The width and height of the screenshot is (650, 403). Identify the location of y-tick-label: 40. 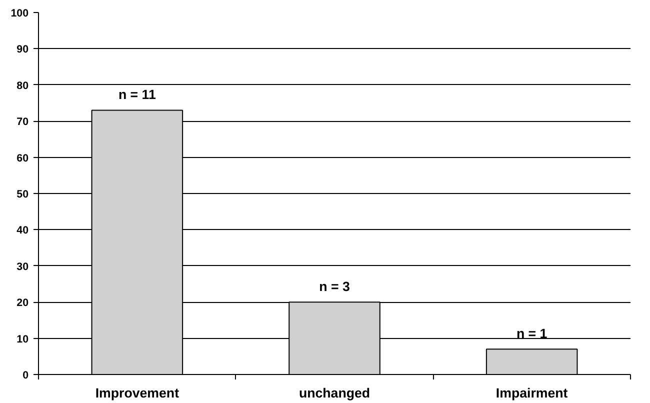
(22, 230).